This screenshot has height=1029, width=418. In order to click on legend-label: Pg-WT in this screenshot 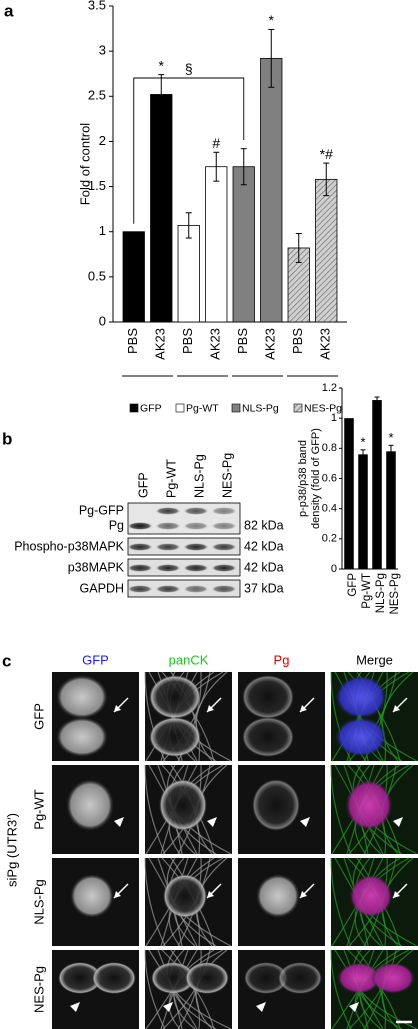, I will do `click(202, 408)`.